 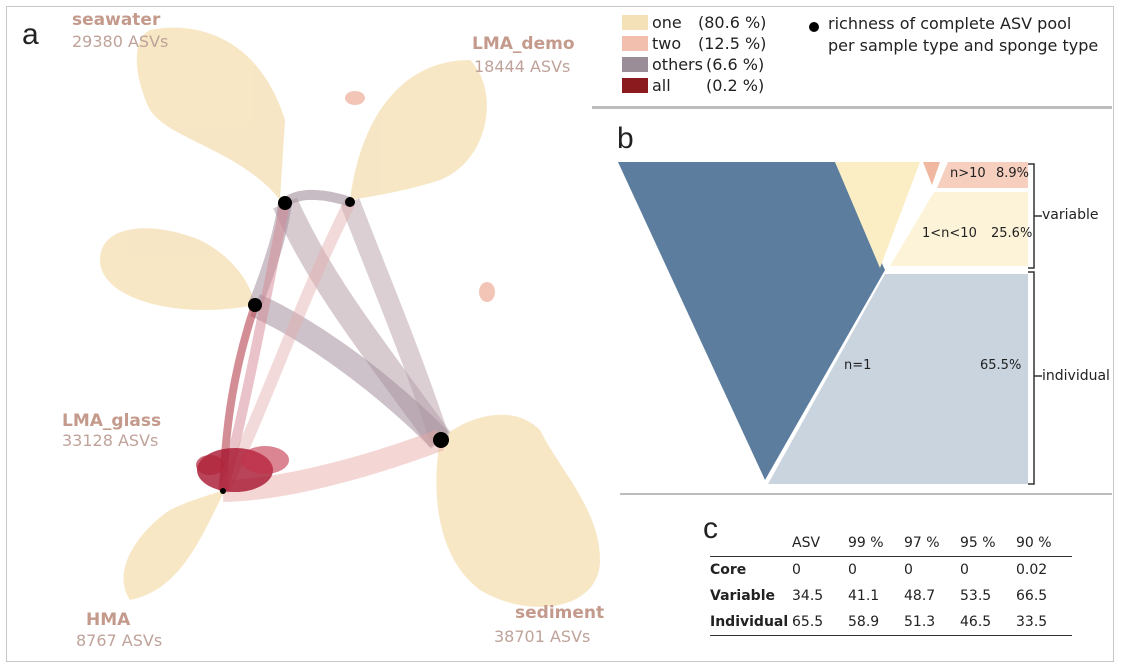 What do you see at coordinates (1044, 622) in the screenshot?
I see `table-cell: 33.5` at bounding box center [1044, 622].